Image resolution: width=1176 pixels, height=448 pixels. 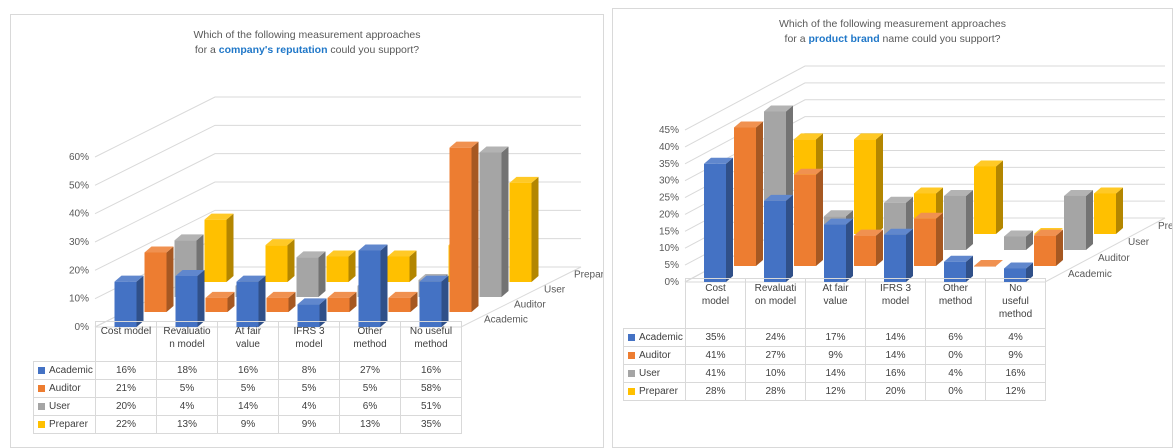 I want to click on table-cell: 22%, so click(x=126, y=424).